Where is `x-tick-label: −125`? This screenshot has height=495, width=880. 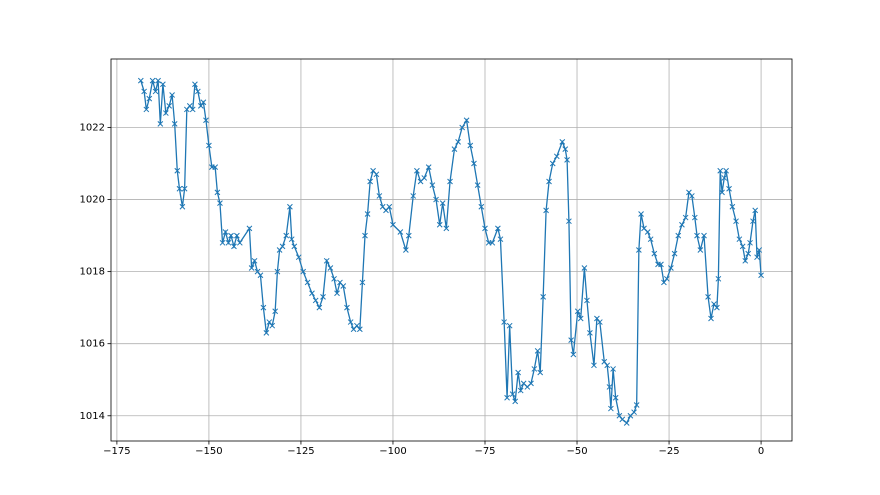
x-tick-label: −125 is located at coordinates (300, 451).